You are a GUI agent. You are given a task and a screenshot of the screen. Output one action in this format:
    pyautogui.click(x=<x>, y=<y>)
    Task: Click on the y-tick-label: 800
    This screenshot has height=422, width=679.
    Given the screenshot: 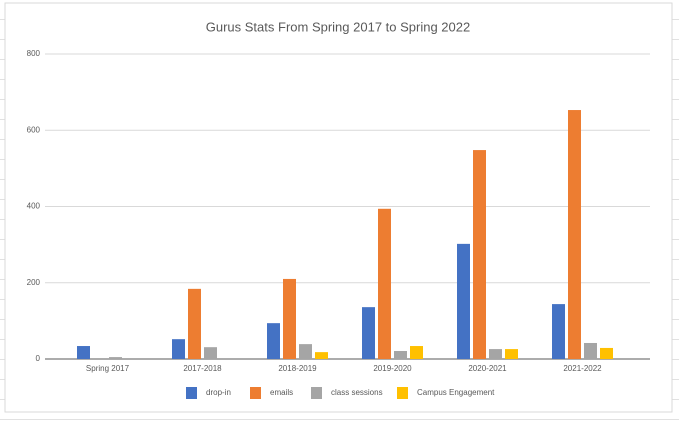 What is the action you would take?
    pyautogui.click(x=34, y=53)
    